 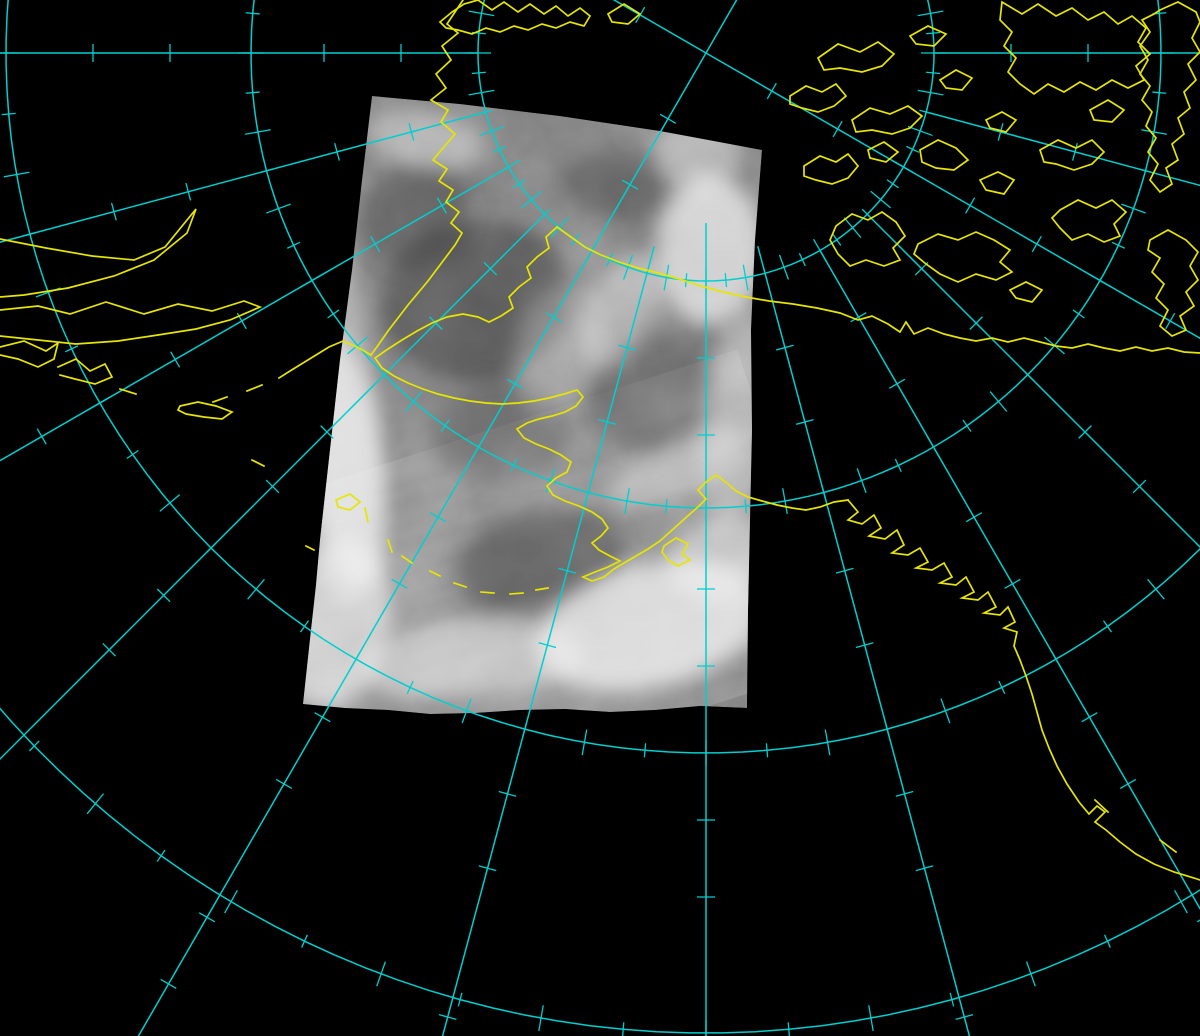 What do you see at coordinates (128, 391) in the screenshot?
I see `coastline-anadyr-dash` at bounding box center [128, 391].